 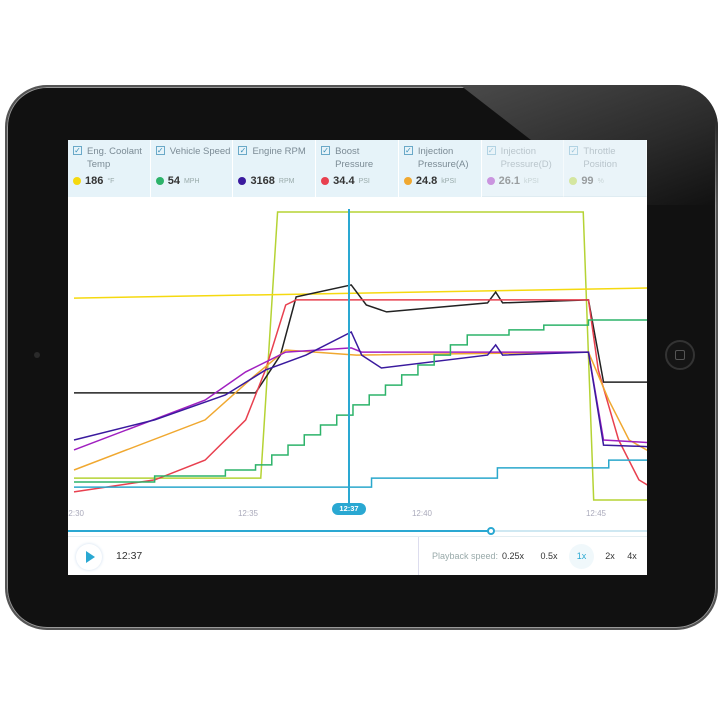 What do you see at coordinates (200, 151) in the screenshot?
I see `sensor-label: Vehicle Speed` at bounding box center [200, 151].